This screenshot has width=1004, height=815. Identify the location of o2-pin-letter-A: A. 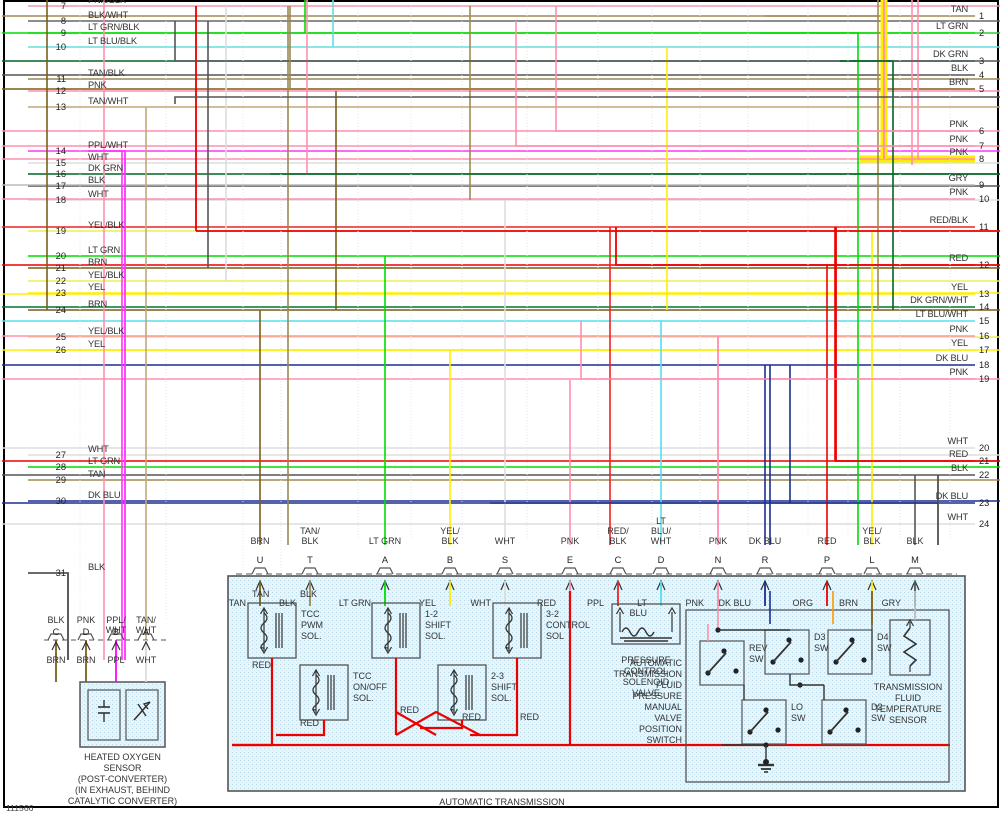
(146, 632).